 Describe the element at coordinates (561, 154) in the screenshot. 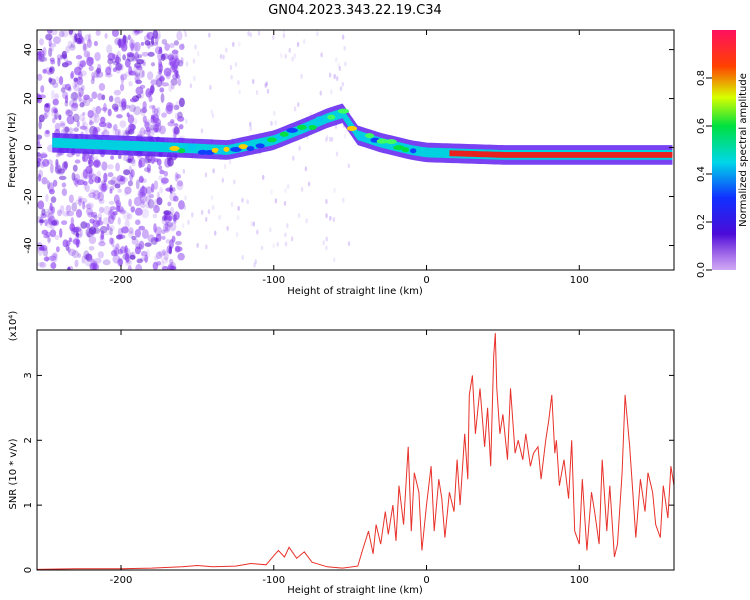

I see `heatmap-strong-band` at that location.